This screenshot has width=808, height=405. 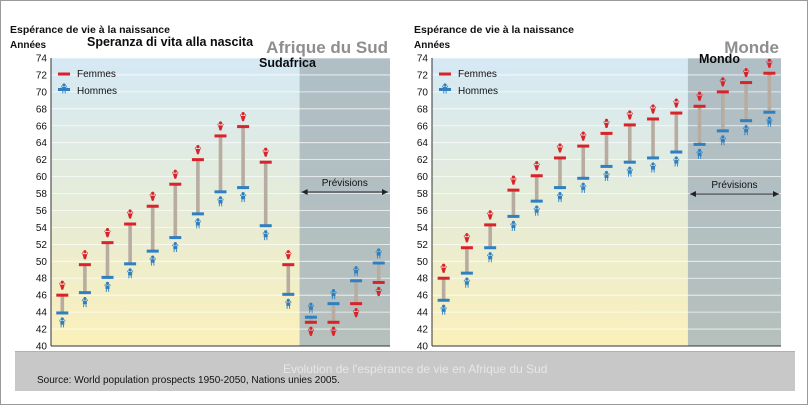 What do you see at coordinates (423, 296) in the screenshot?
I see `y-tick-label: 46` at bounding box center [423, 296].